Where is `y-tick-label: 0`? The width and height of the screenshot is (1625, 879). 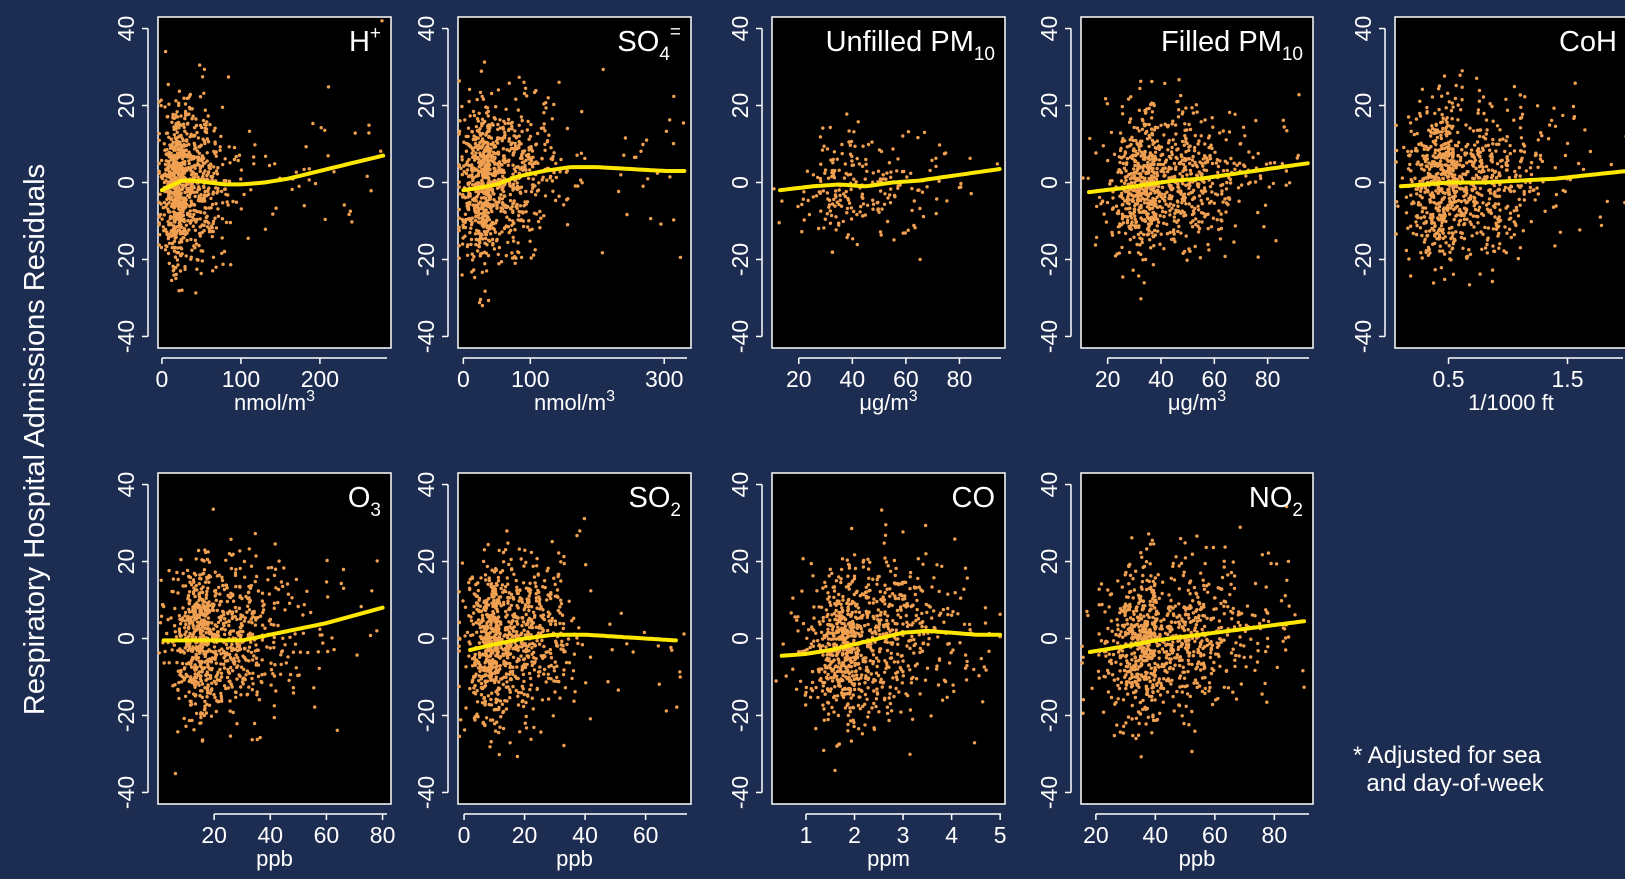 y-tick-label: 0 is located at coordinates (126, 182).